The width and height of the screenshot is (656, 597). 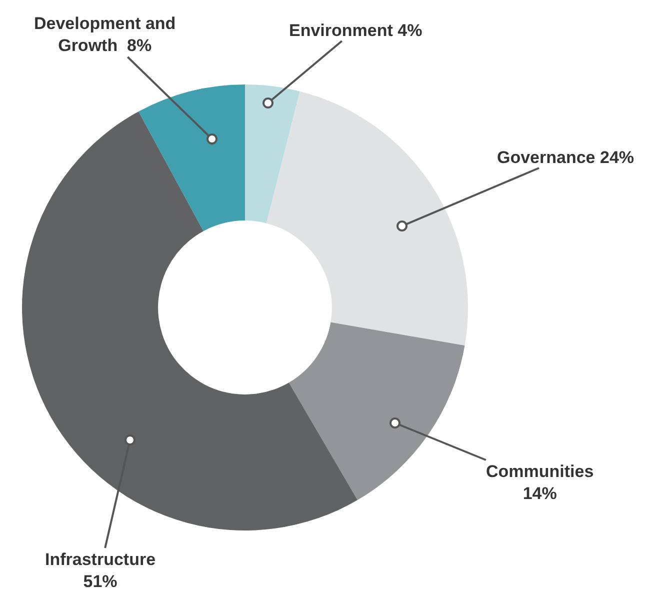 I want to click on data-label: 14%, so click(x=539, y=494).